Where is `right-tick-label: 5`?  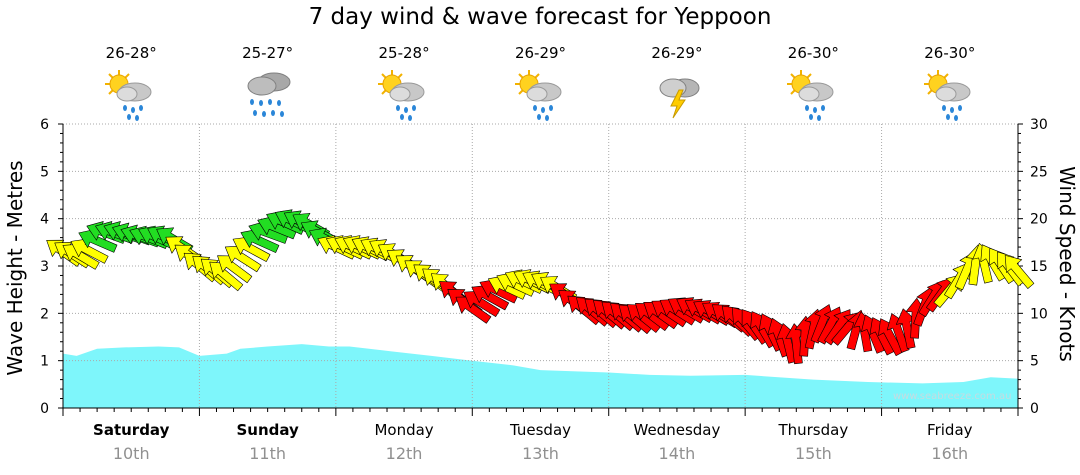 right-tick-label: 5 is located at coordinates (1034, 362).